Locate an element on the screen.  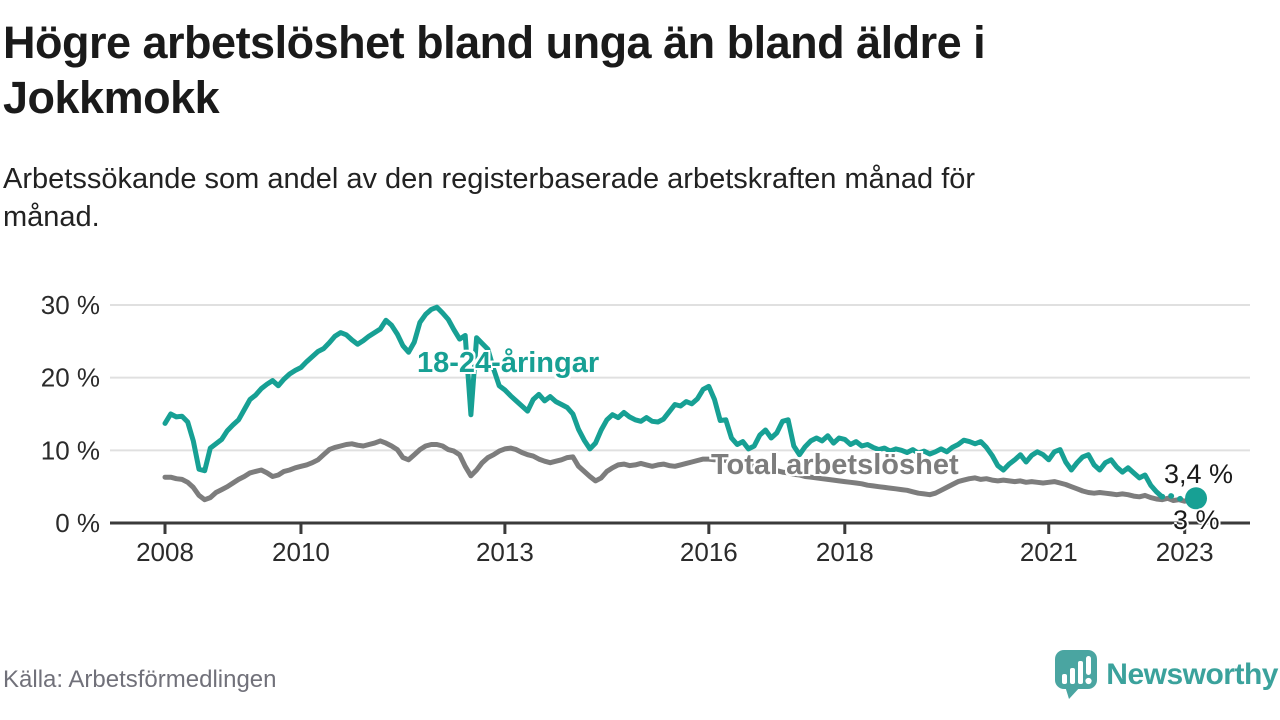
series-end-dot is located at coordinates (1196, 498).